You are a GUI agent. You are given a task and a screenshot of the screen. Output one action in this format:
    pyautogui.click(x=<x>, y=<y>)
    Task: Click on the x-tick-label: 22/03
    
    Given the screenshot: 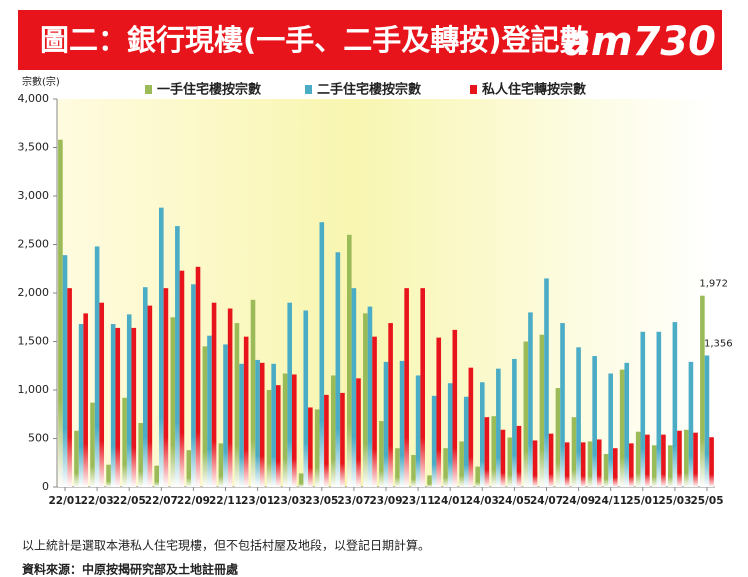 What is the action you would take?
    pyautogui.click(x=97, y=501)
    